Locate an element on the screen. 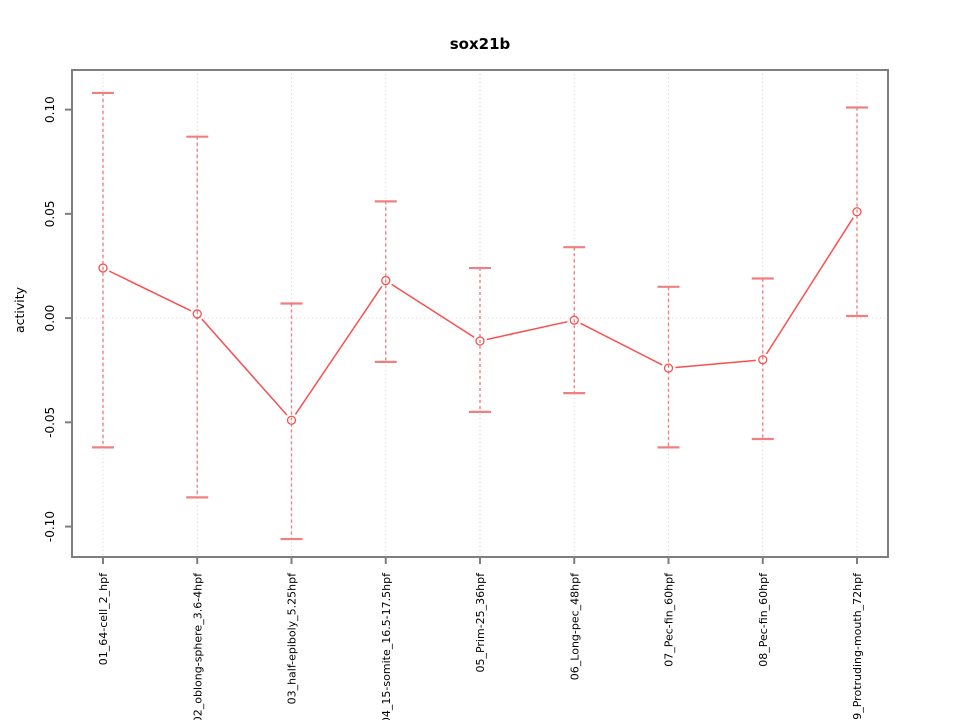 This screenshot has width=960, height=720. y-tick-label: 0.05 is located at coordinates (50, 213).